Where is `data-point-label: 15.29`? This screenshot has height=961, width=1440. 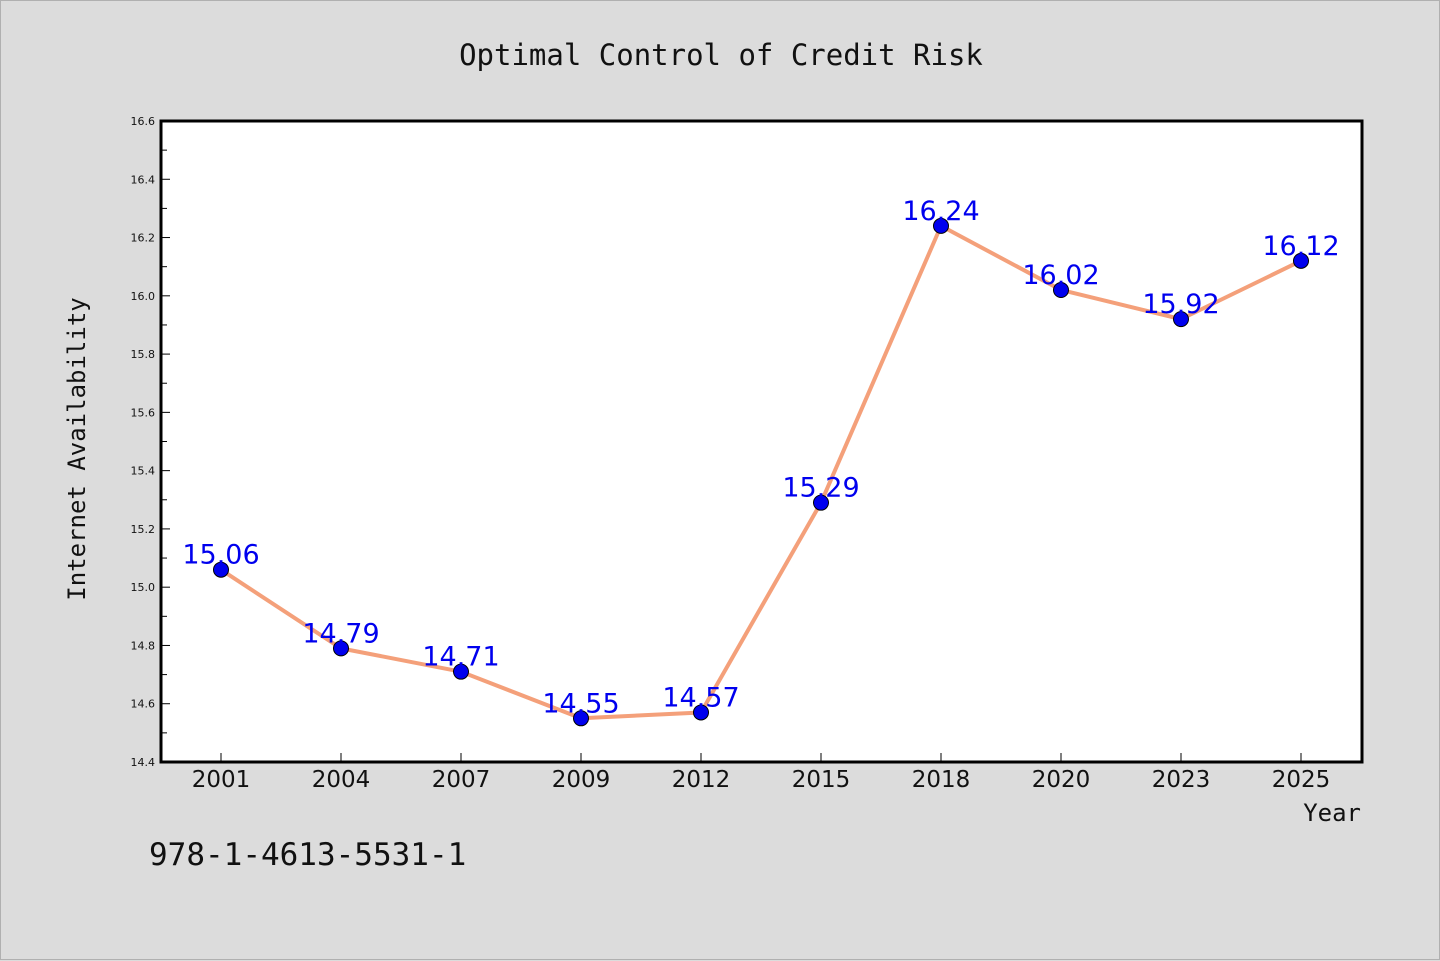 data-point-label: 15.29 is located at coordinates (820, 488).